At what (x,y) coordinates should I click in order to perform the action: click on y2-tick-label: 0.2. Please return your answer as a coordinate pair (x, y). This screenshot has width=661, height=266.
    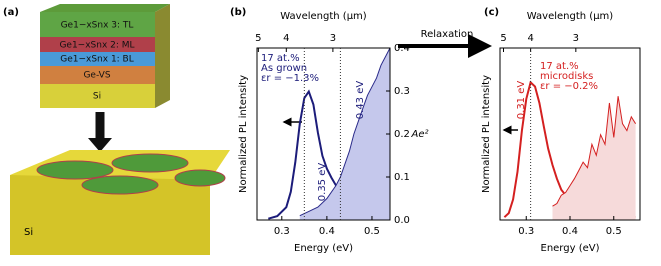
    Looking at the image, I should click on (402, 134).